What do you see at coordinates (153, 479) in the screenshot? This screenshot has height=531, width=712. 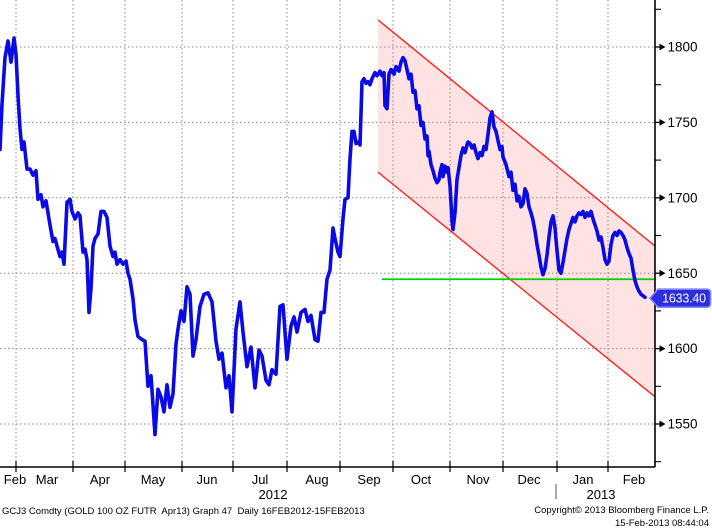 I see `month-label: May` at bounding box center [153, 479].